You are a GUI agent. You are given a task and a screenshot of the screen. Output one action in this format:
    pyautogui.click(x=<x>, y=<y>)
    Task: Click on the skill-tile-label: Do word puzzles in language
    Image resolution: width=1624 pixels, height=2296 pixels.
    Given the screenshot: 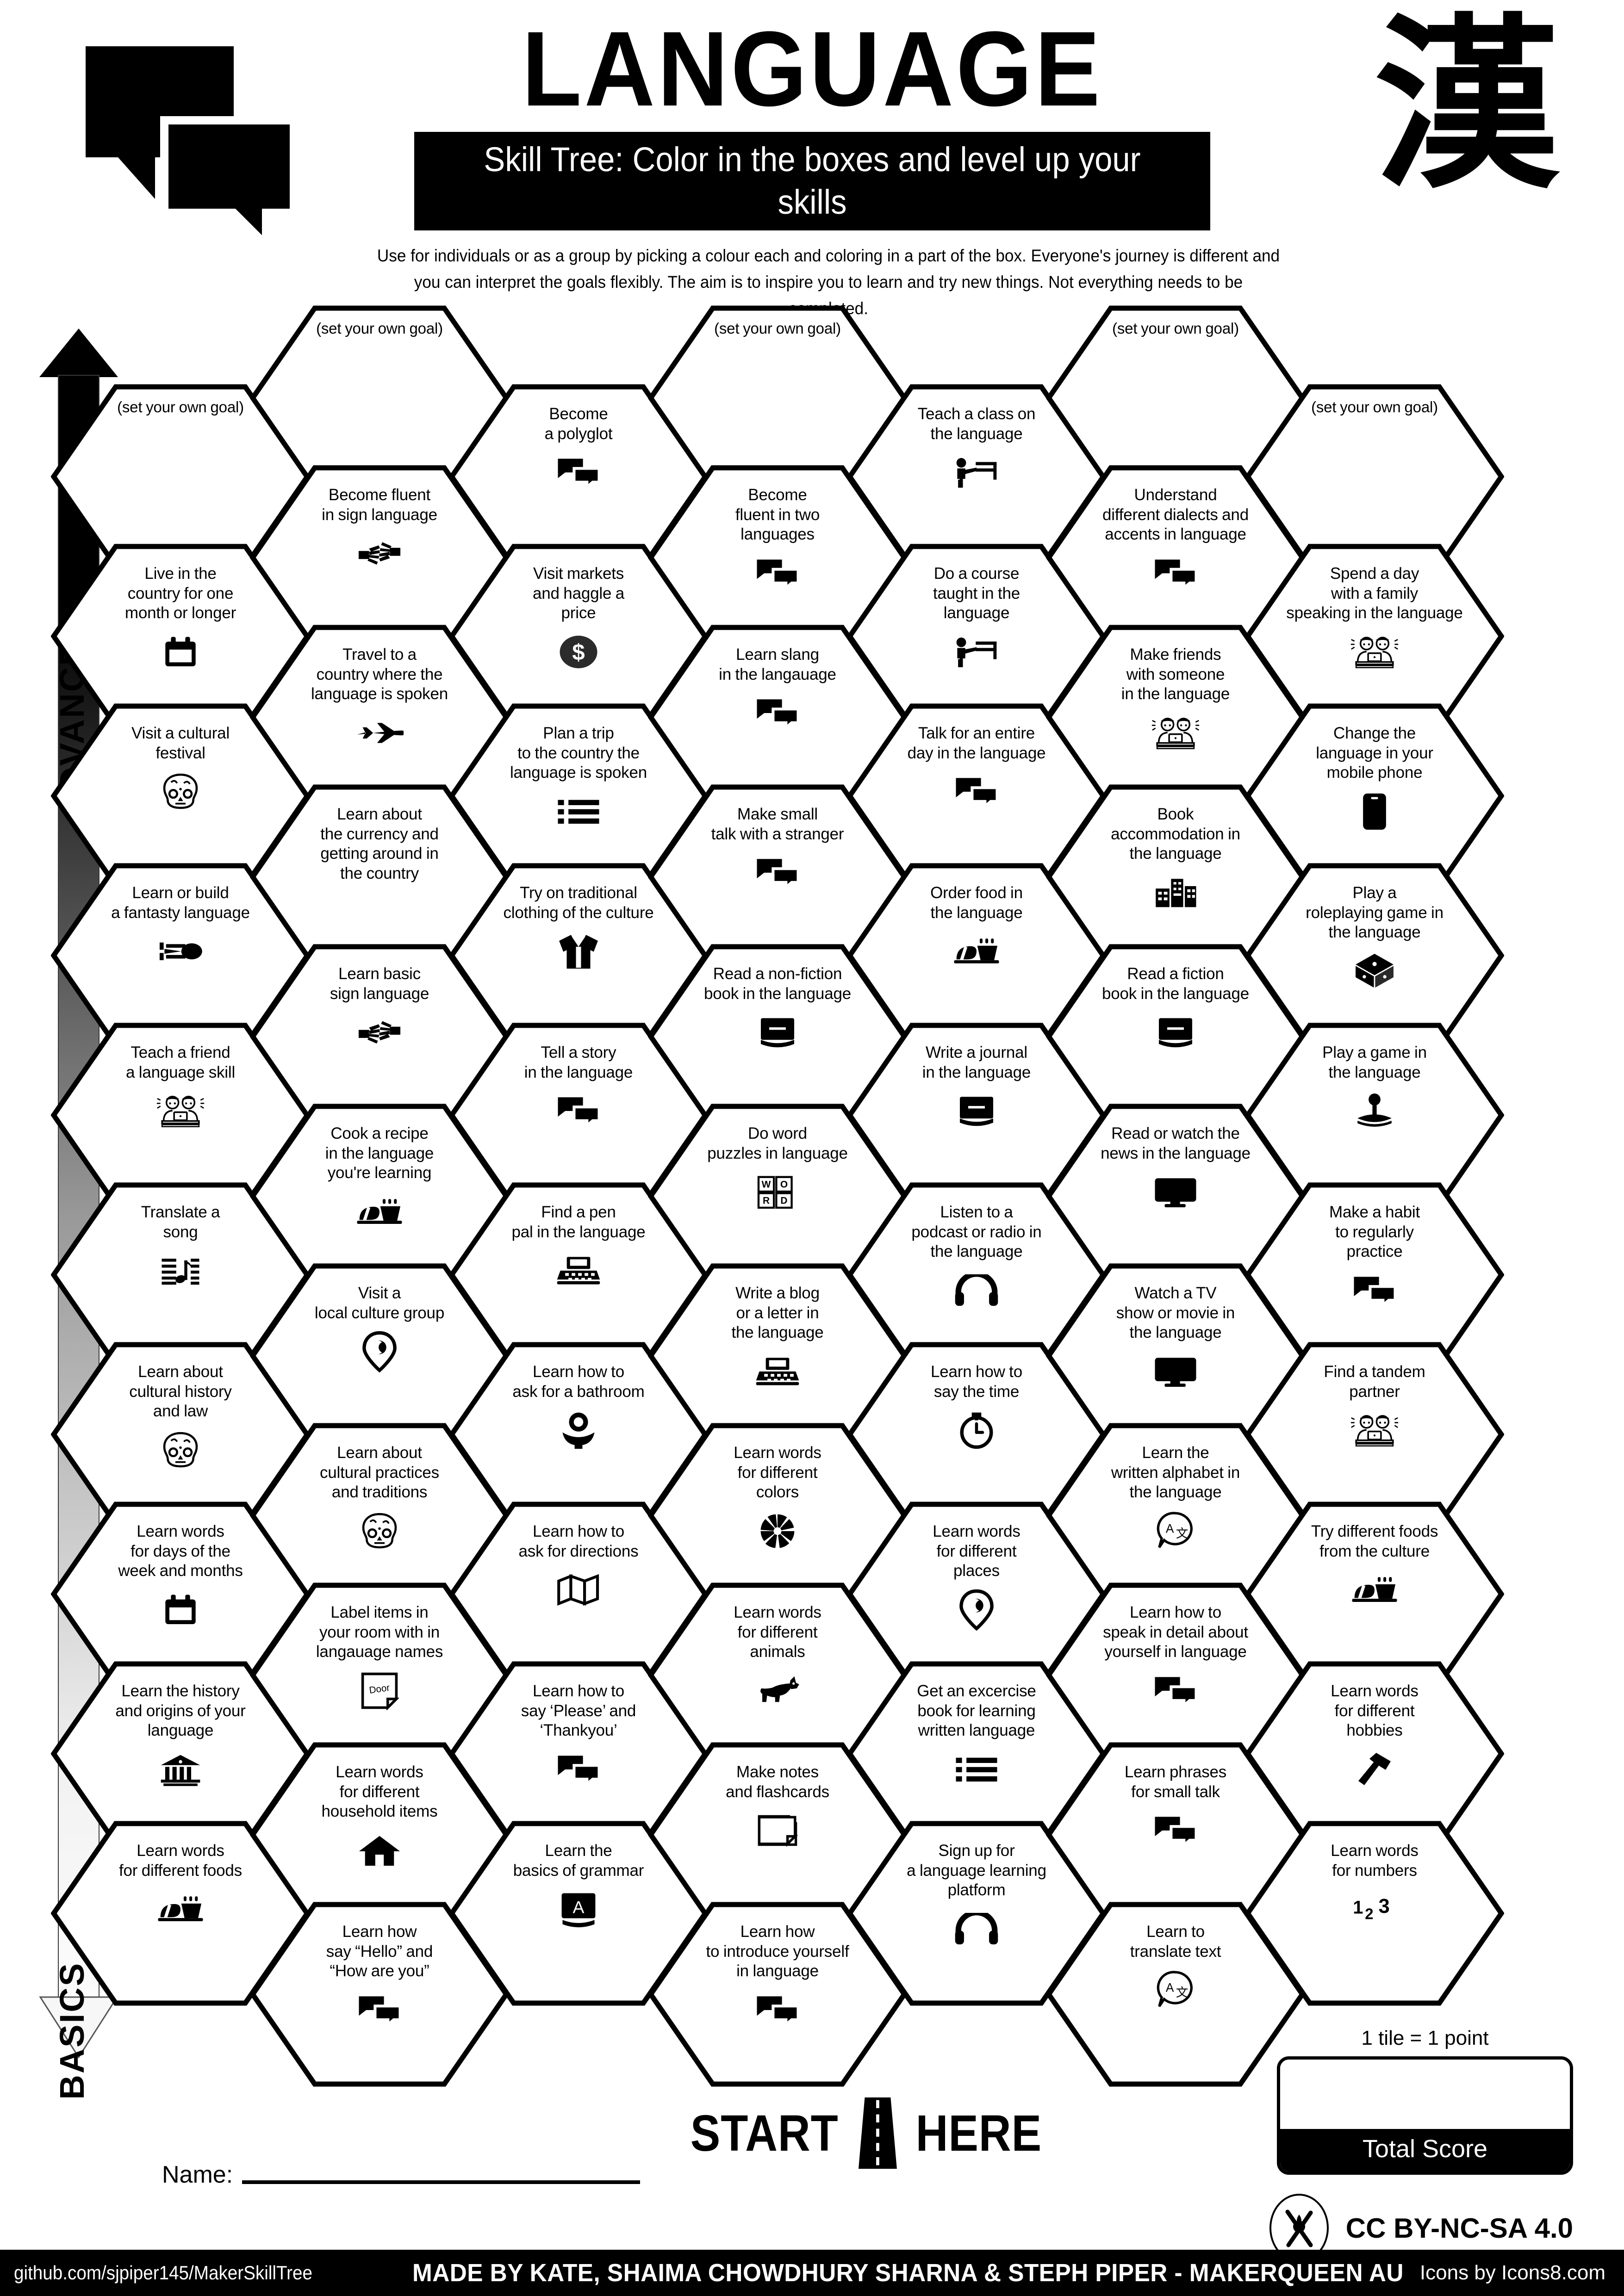 What is the action you would take?
    pyautogui.click(x=777, y=1143)
    